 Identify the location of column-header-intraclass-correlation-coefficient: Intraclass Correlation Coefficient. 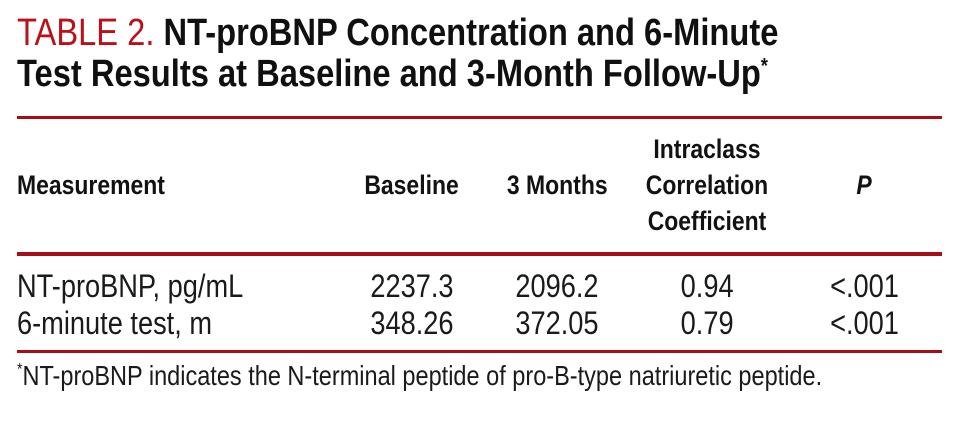
(707, 186).